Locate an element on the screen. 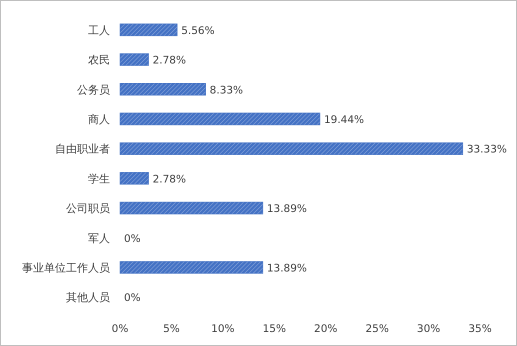  x-tick-label: 15% is located at coordinates (274, 329).